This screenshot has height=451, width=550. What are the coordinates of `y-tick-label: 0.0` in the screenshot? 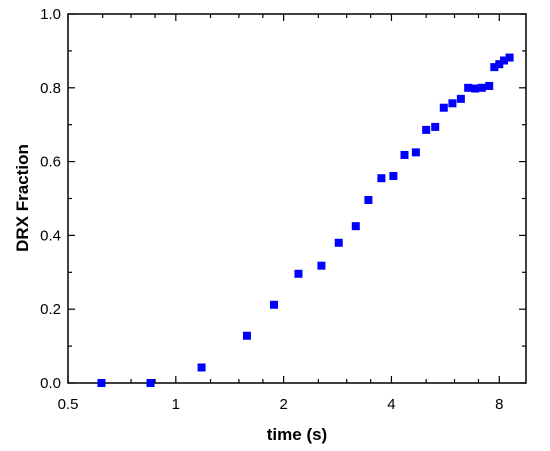 It's located at (50, 383).